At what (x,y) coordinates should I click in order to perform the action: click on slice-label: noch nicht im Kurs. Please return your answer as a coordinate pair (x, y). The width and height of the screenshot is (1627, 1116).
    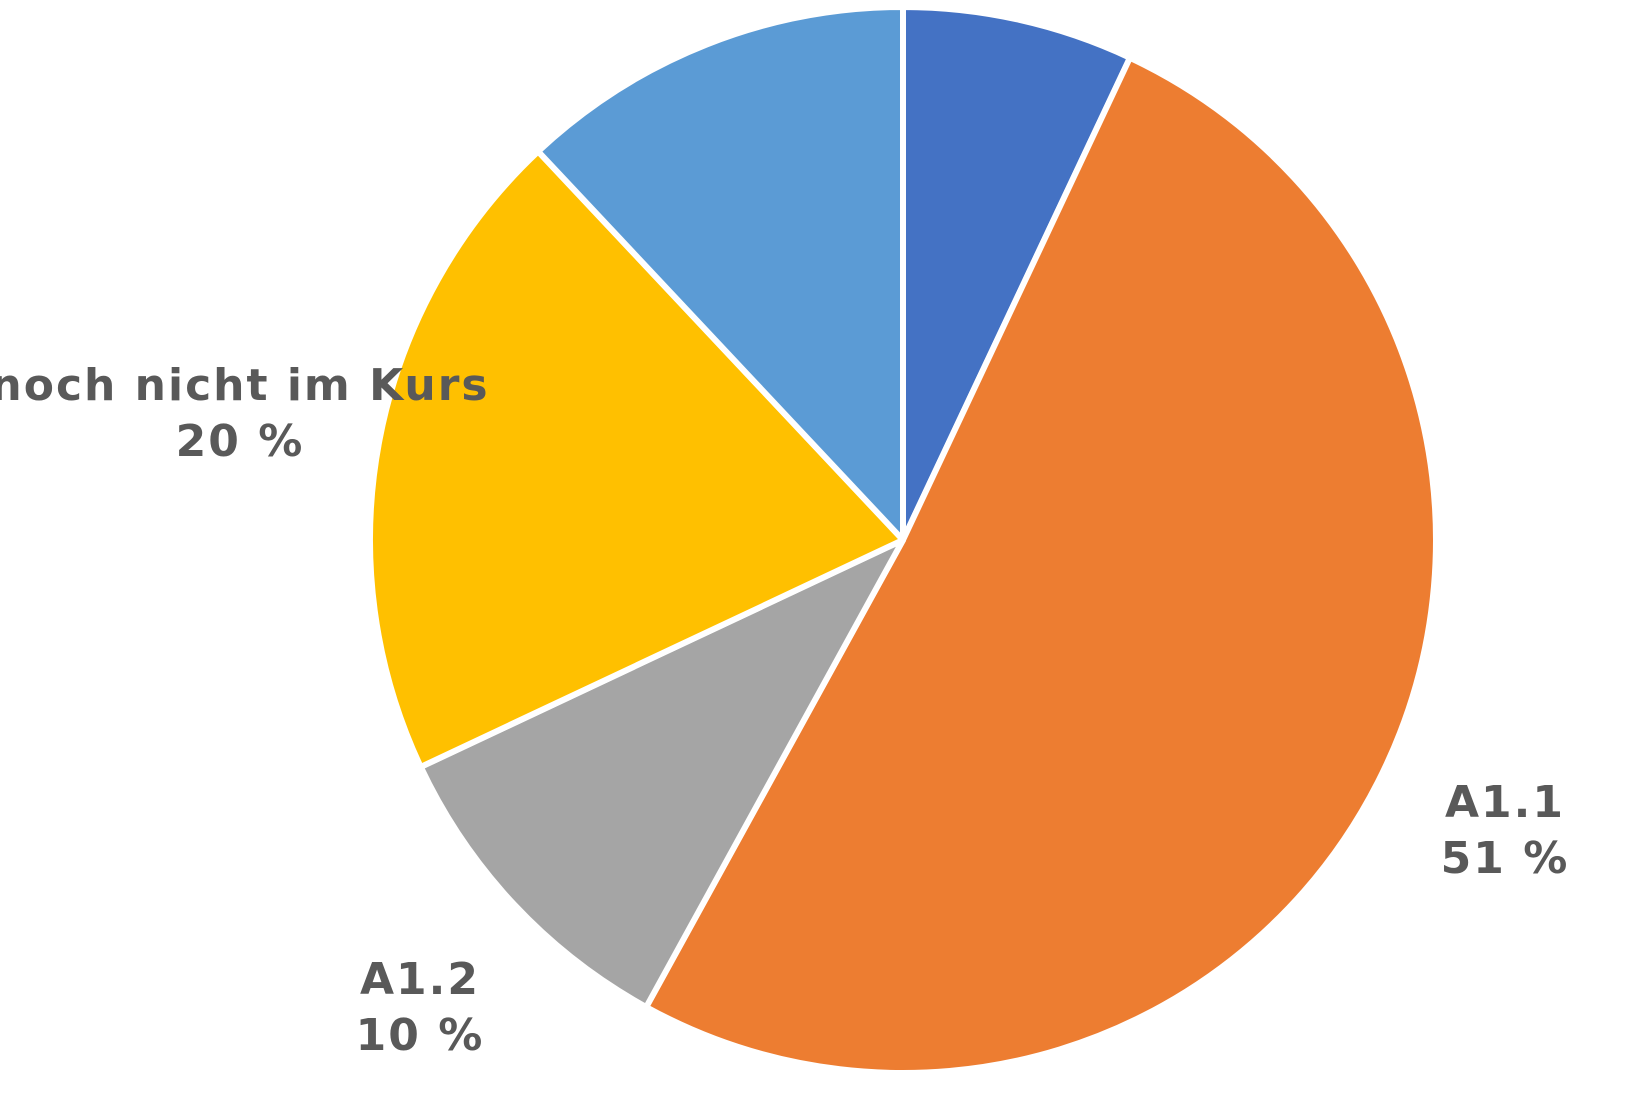
    Looking at the image, I should click on (245, 385).